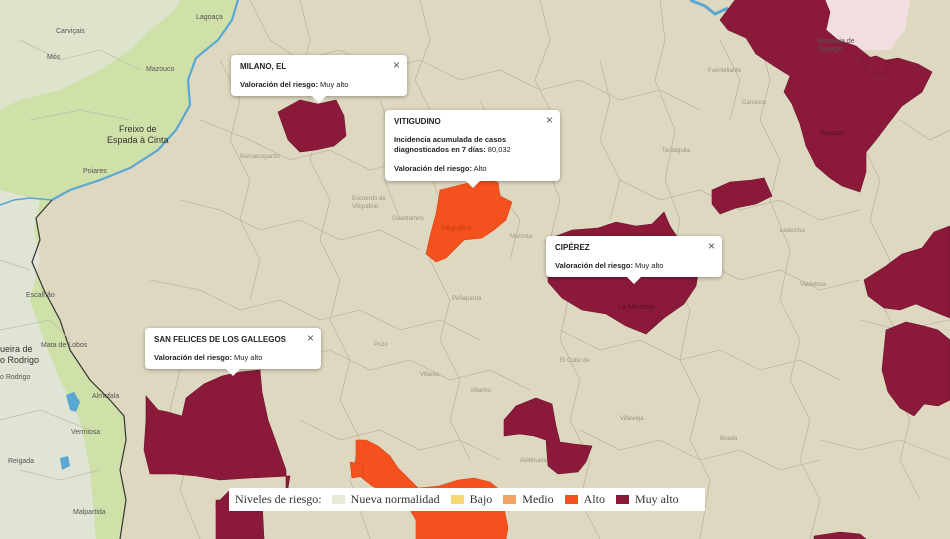  I want to click on area-sayago, so click(826, 96).